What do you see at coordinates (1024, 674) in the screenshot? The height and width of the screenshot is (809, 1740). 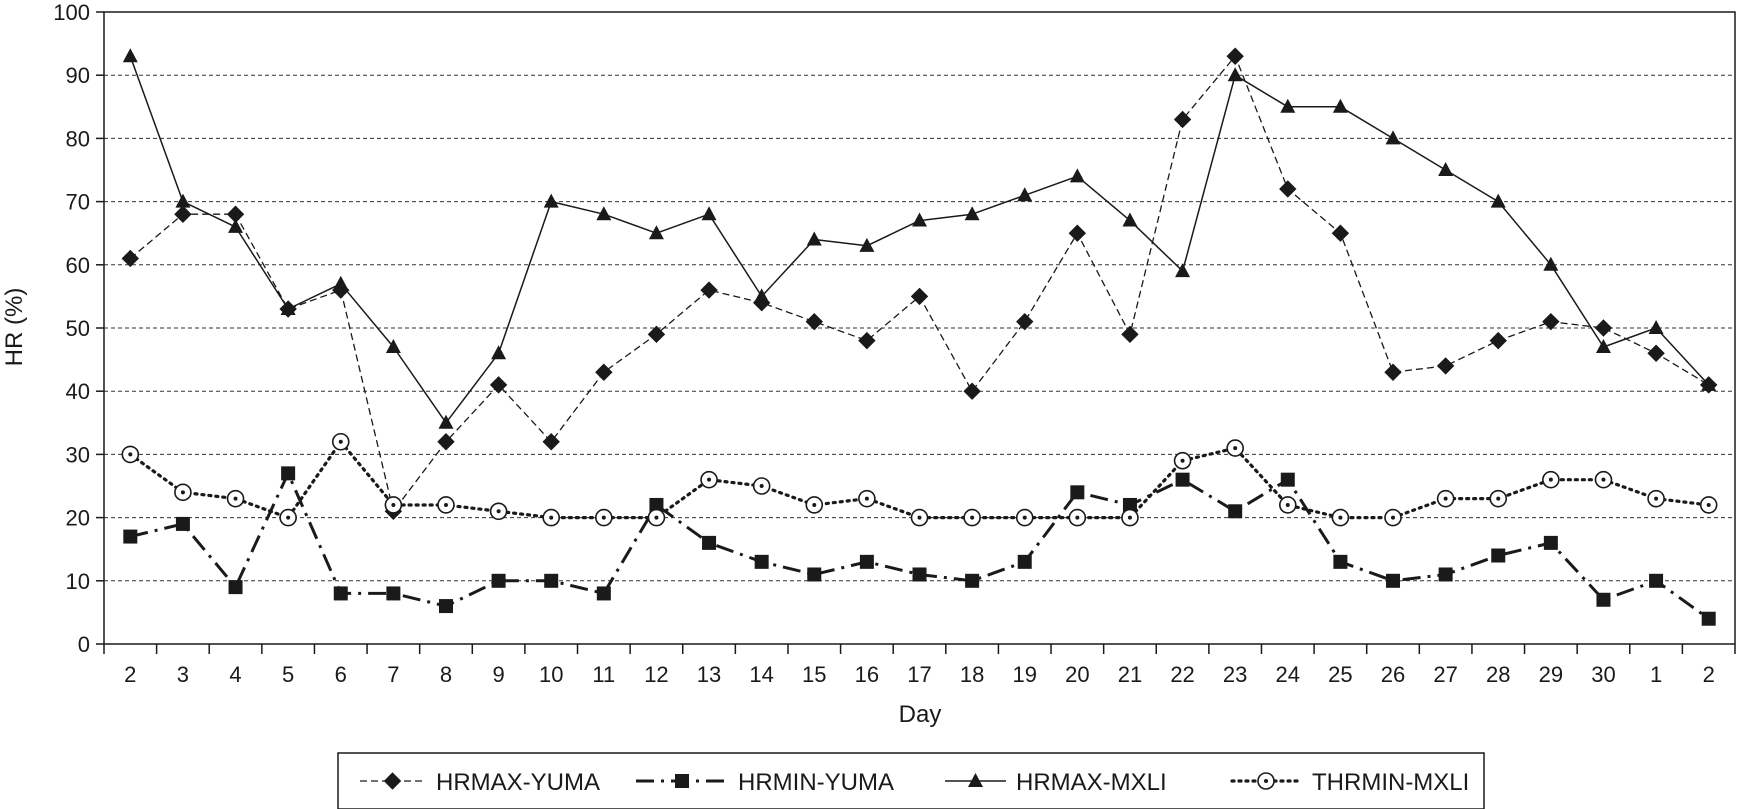 I see `x-tick-label: 19` at bounding box center [1024, 674].